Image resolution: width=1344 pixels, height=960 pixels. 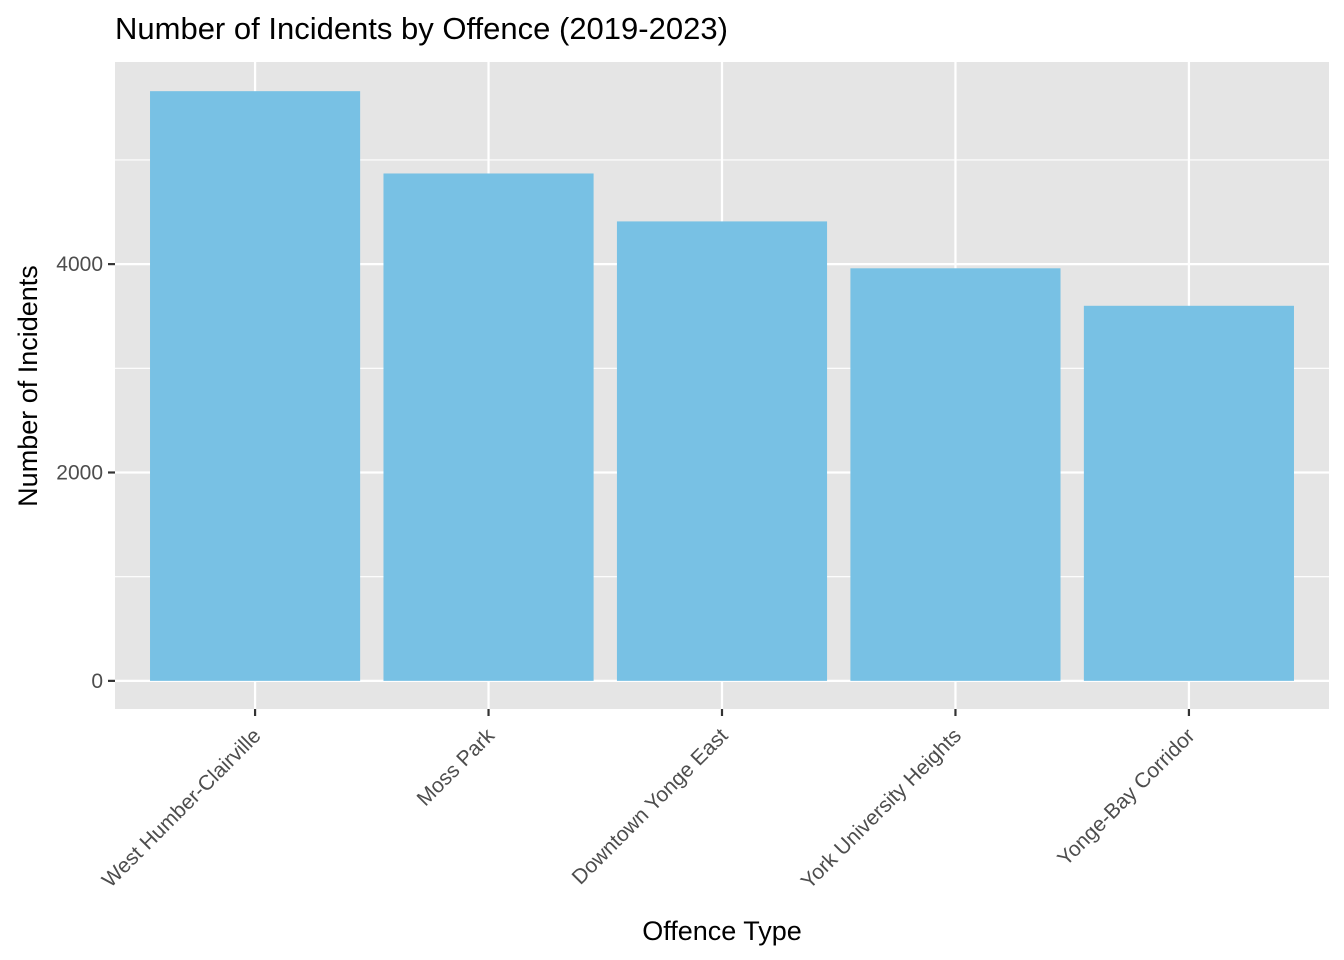 What do you see at coordinates (79, 472) in the screenshot?
I see `y-tick-label: 2000` at bounding box center [79, 472].